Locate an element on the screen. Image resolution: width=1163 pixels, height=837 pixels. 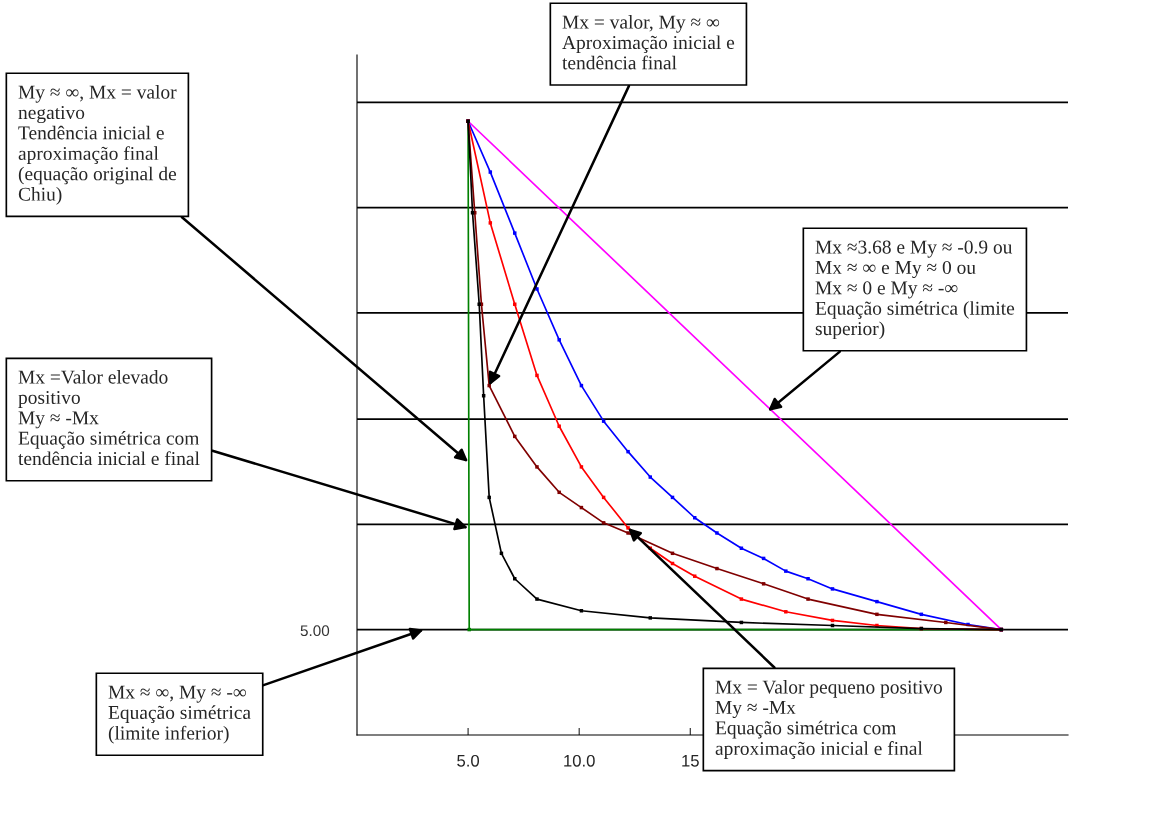
text: 5.00 is located at coordinates (315, 631).